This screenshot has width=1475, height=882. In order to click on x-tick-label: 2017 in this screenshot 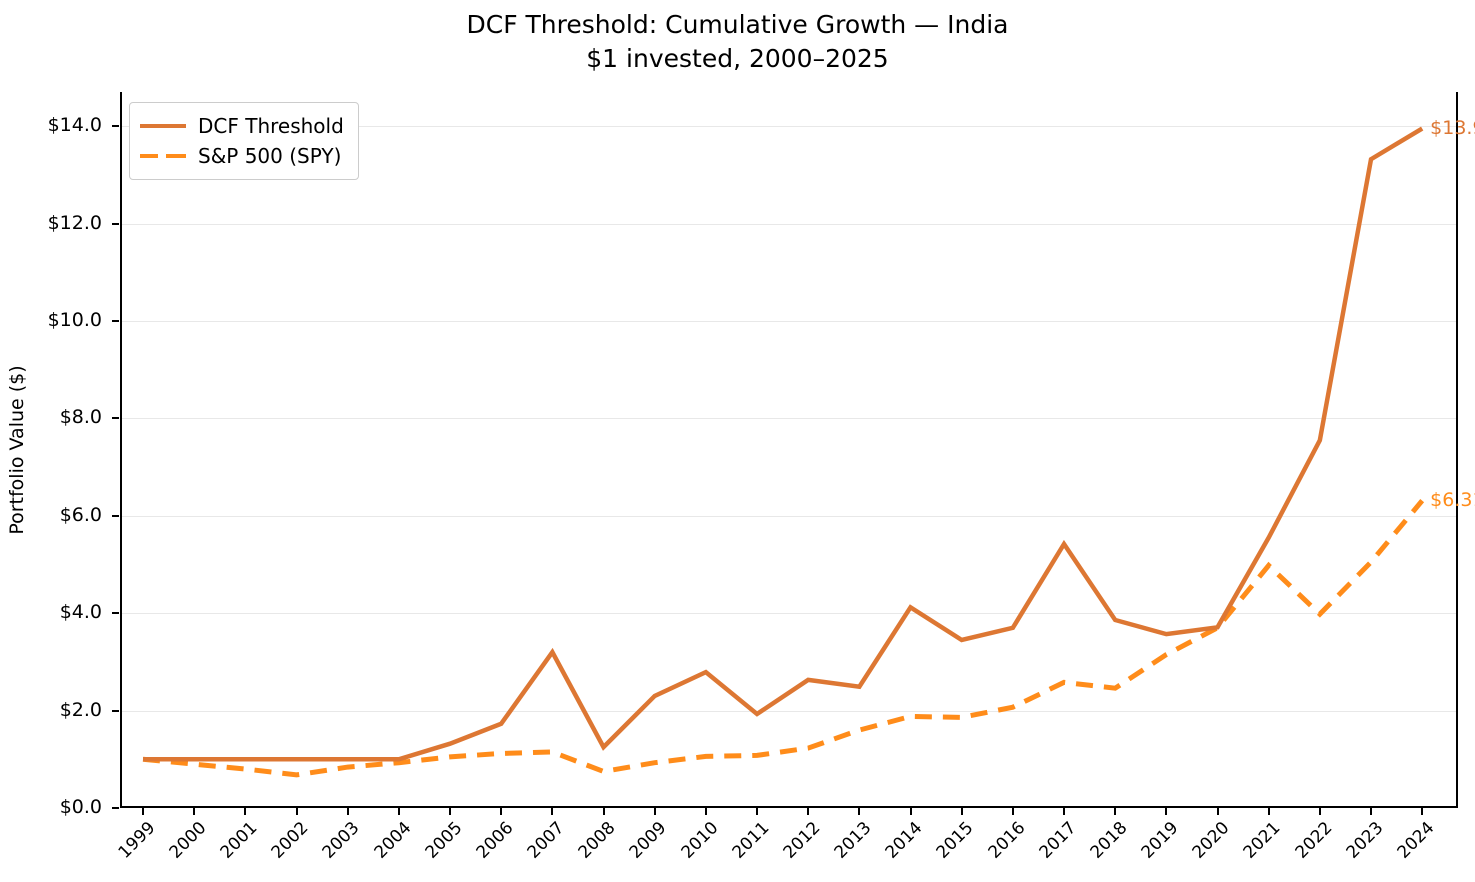, I will do `click(1058, 840)`.